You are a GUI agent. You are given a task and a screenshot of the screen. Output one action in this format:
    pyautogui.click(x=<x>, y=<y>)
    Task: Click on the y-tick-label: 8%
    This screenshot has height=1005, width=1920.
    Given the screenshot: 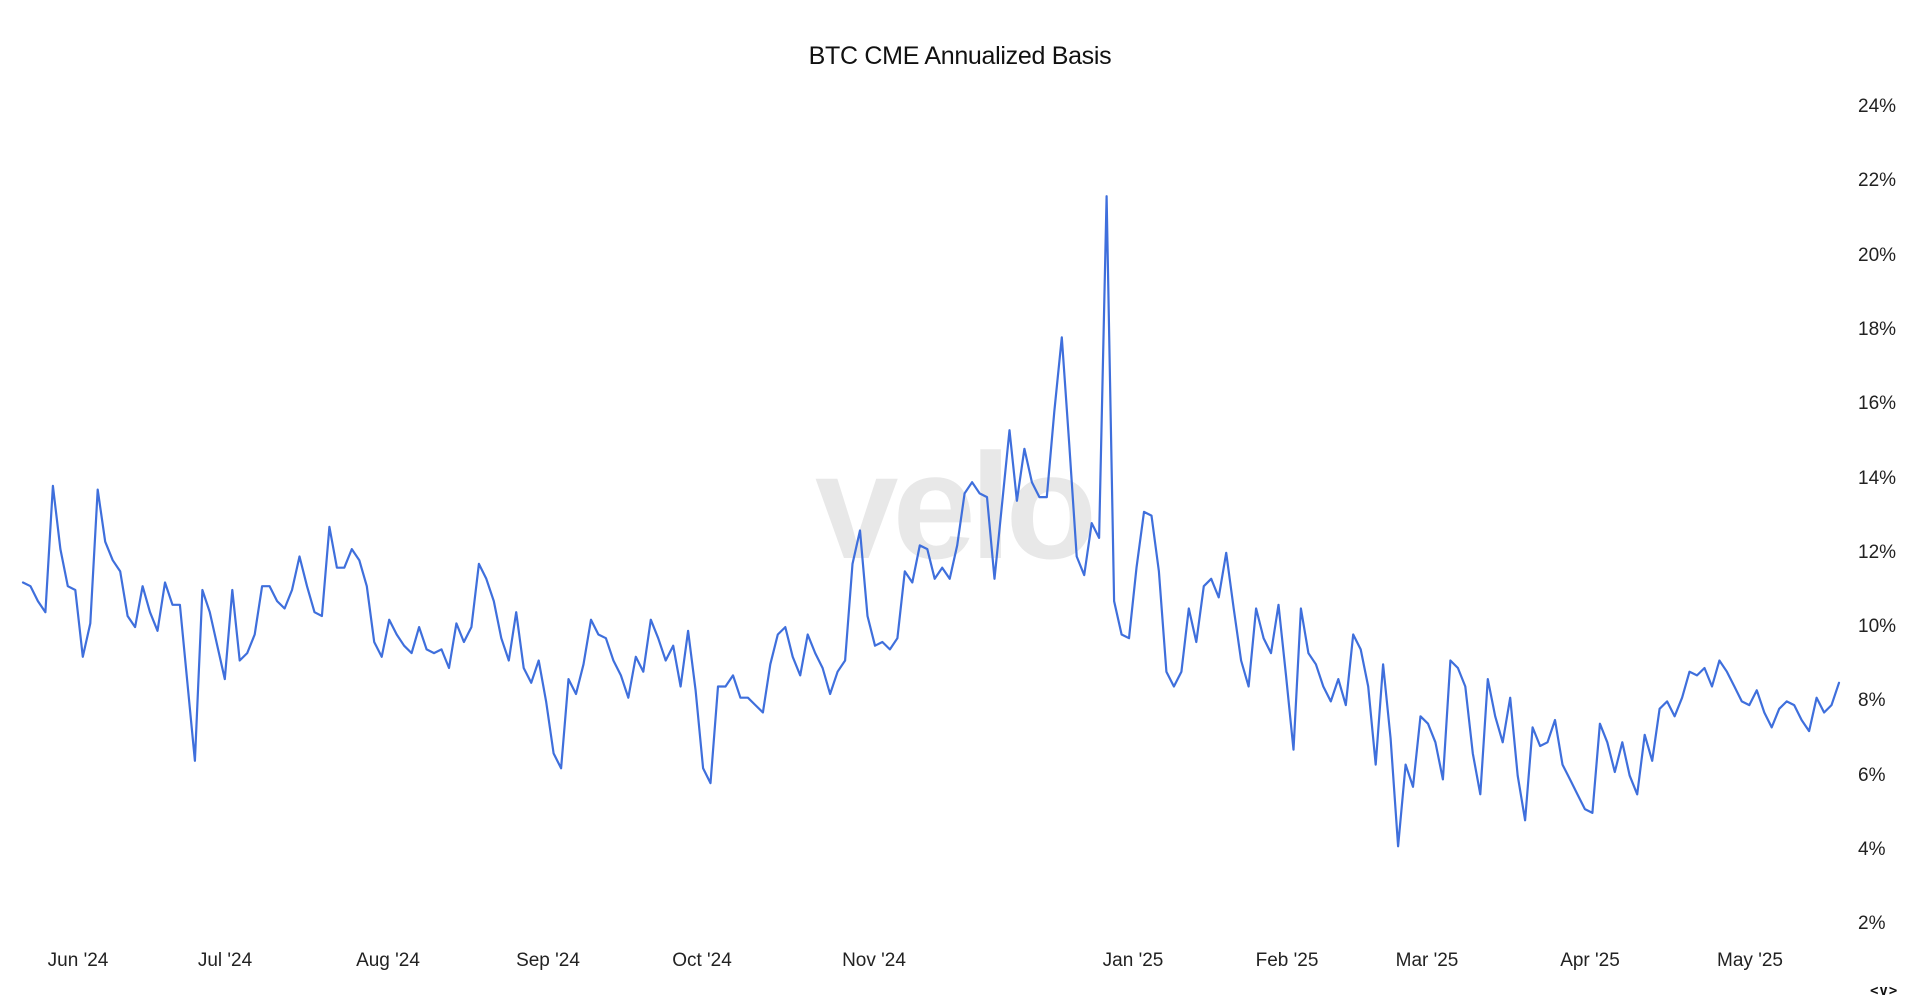 What is the action you would take?
    pyautogui.click(x=1872, y=701)
    